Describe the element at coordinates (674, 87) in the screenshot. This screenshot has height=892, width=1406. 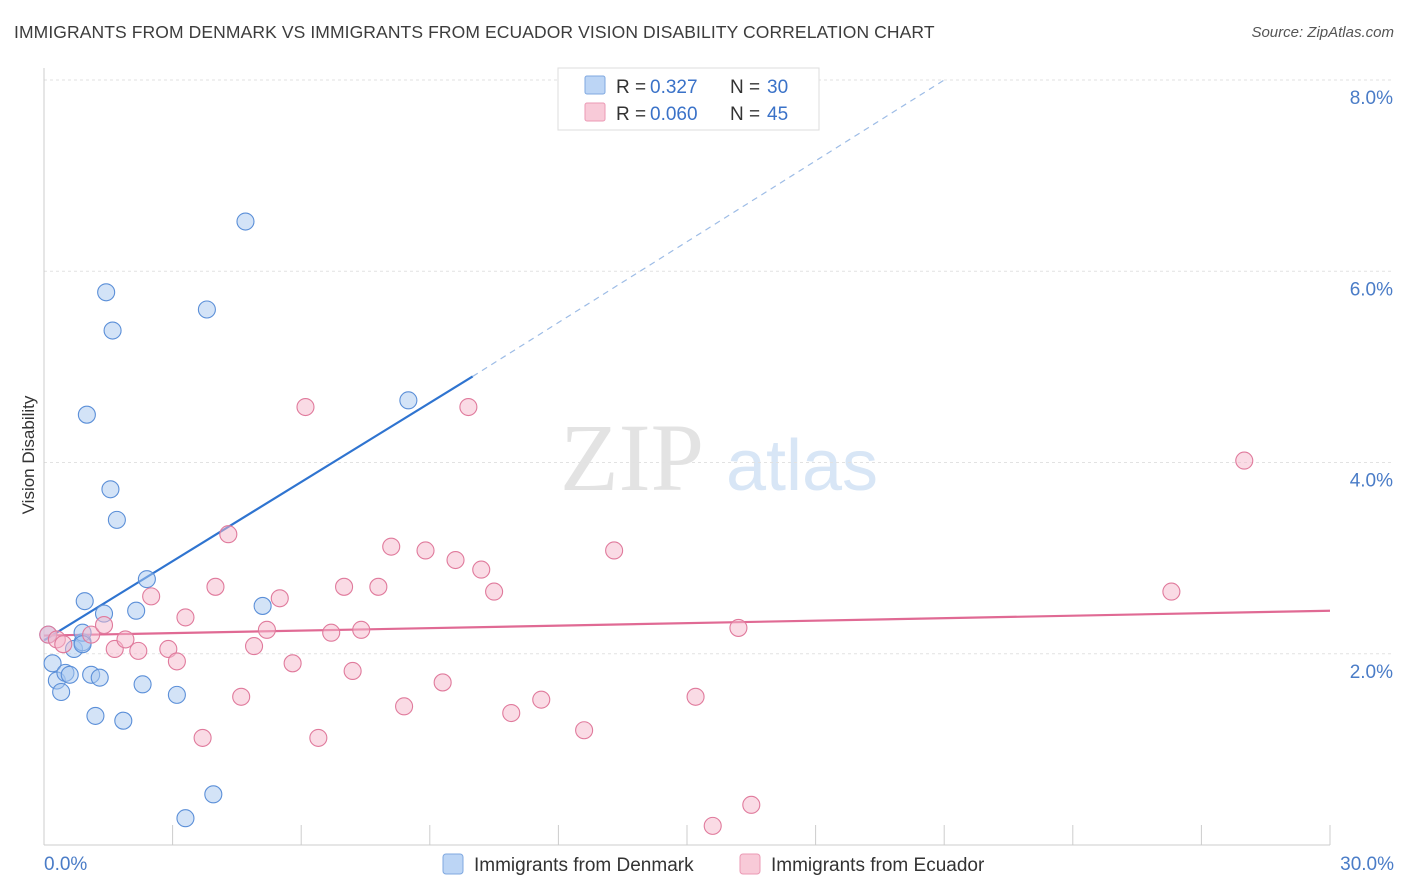
I see `legend-r-value-denmark: 0.327` at that location.